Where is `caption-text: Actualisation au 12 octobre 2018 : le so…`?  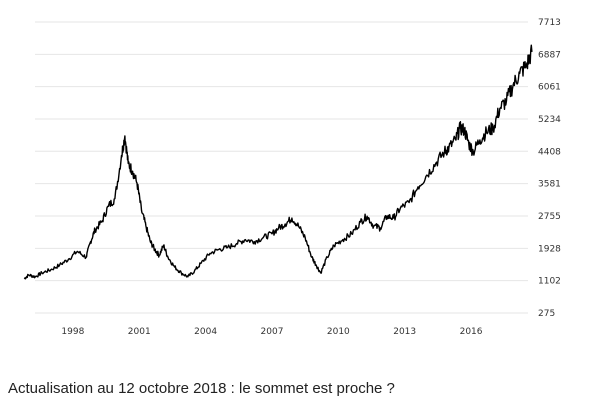
caption-text: Actualisation au 12 octobre 2018 : le so… is located at coordinates (201, 388).